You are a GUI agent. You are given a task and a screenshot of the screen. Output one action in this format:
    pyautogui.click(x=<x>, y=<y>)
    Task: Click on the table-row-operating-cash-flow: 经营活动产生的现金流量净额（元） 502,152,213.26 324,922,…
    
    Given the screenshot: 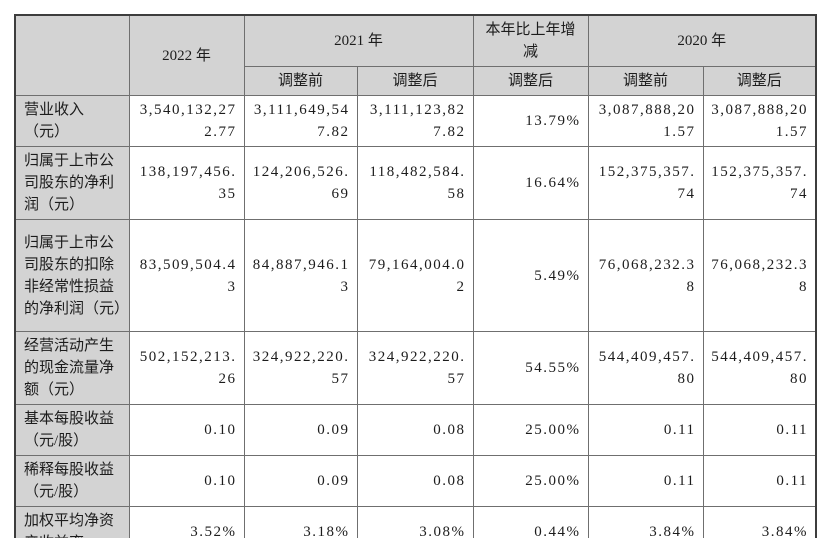 What is the action you would take?
    pyautogui.click(x=415, y=368)
    